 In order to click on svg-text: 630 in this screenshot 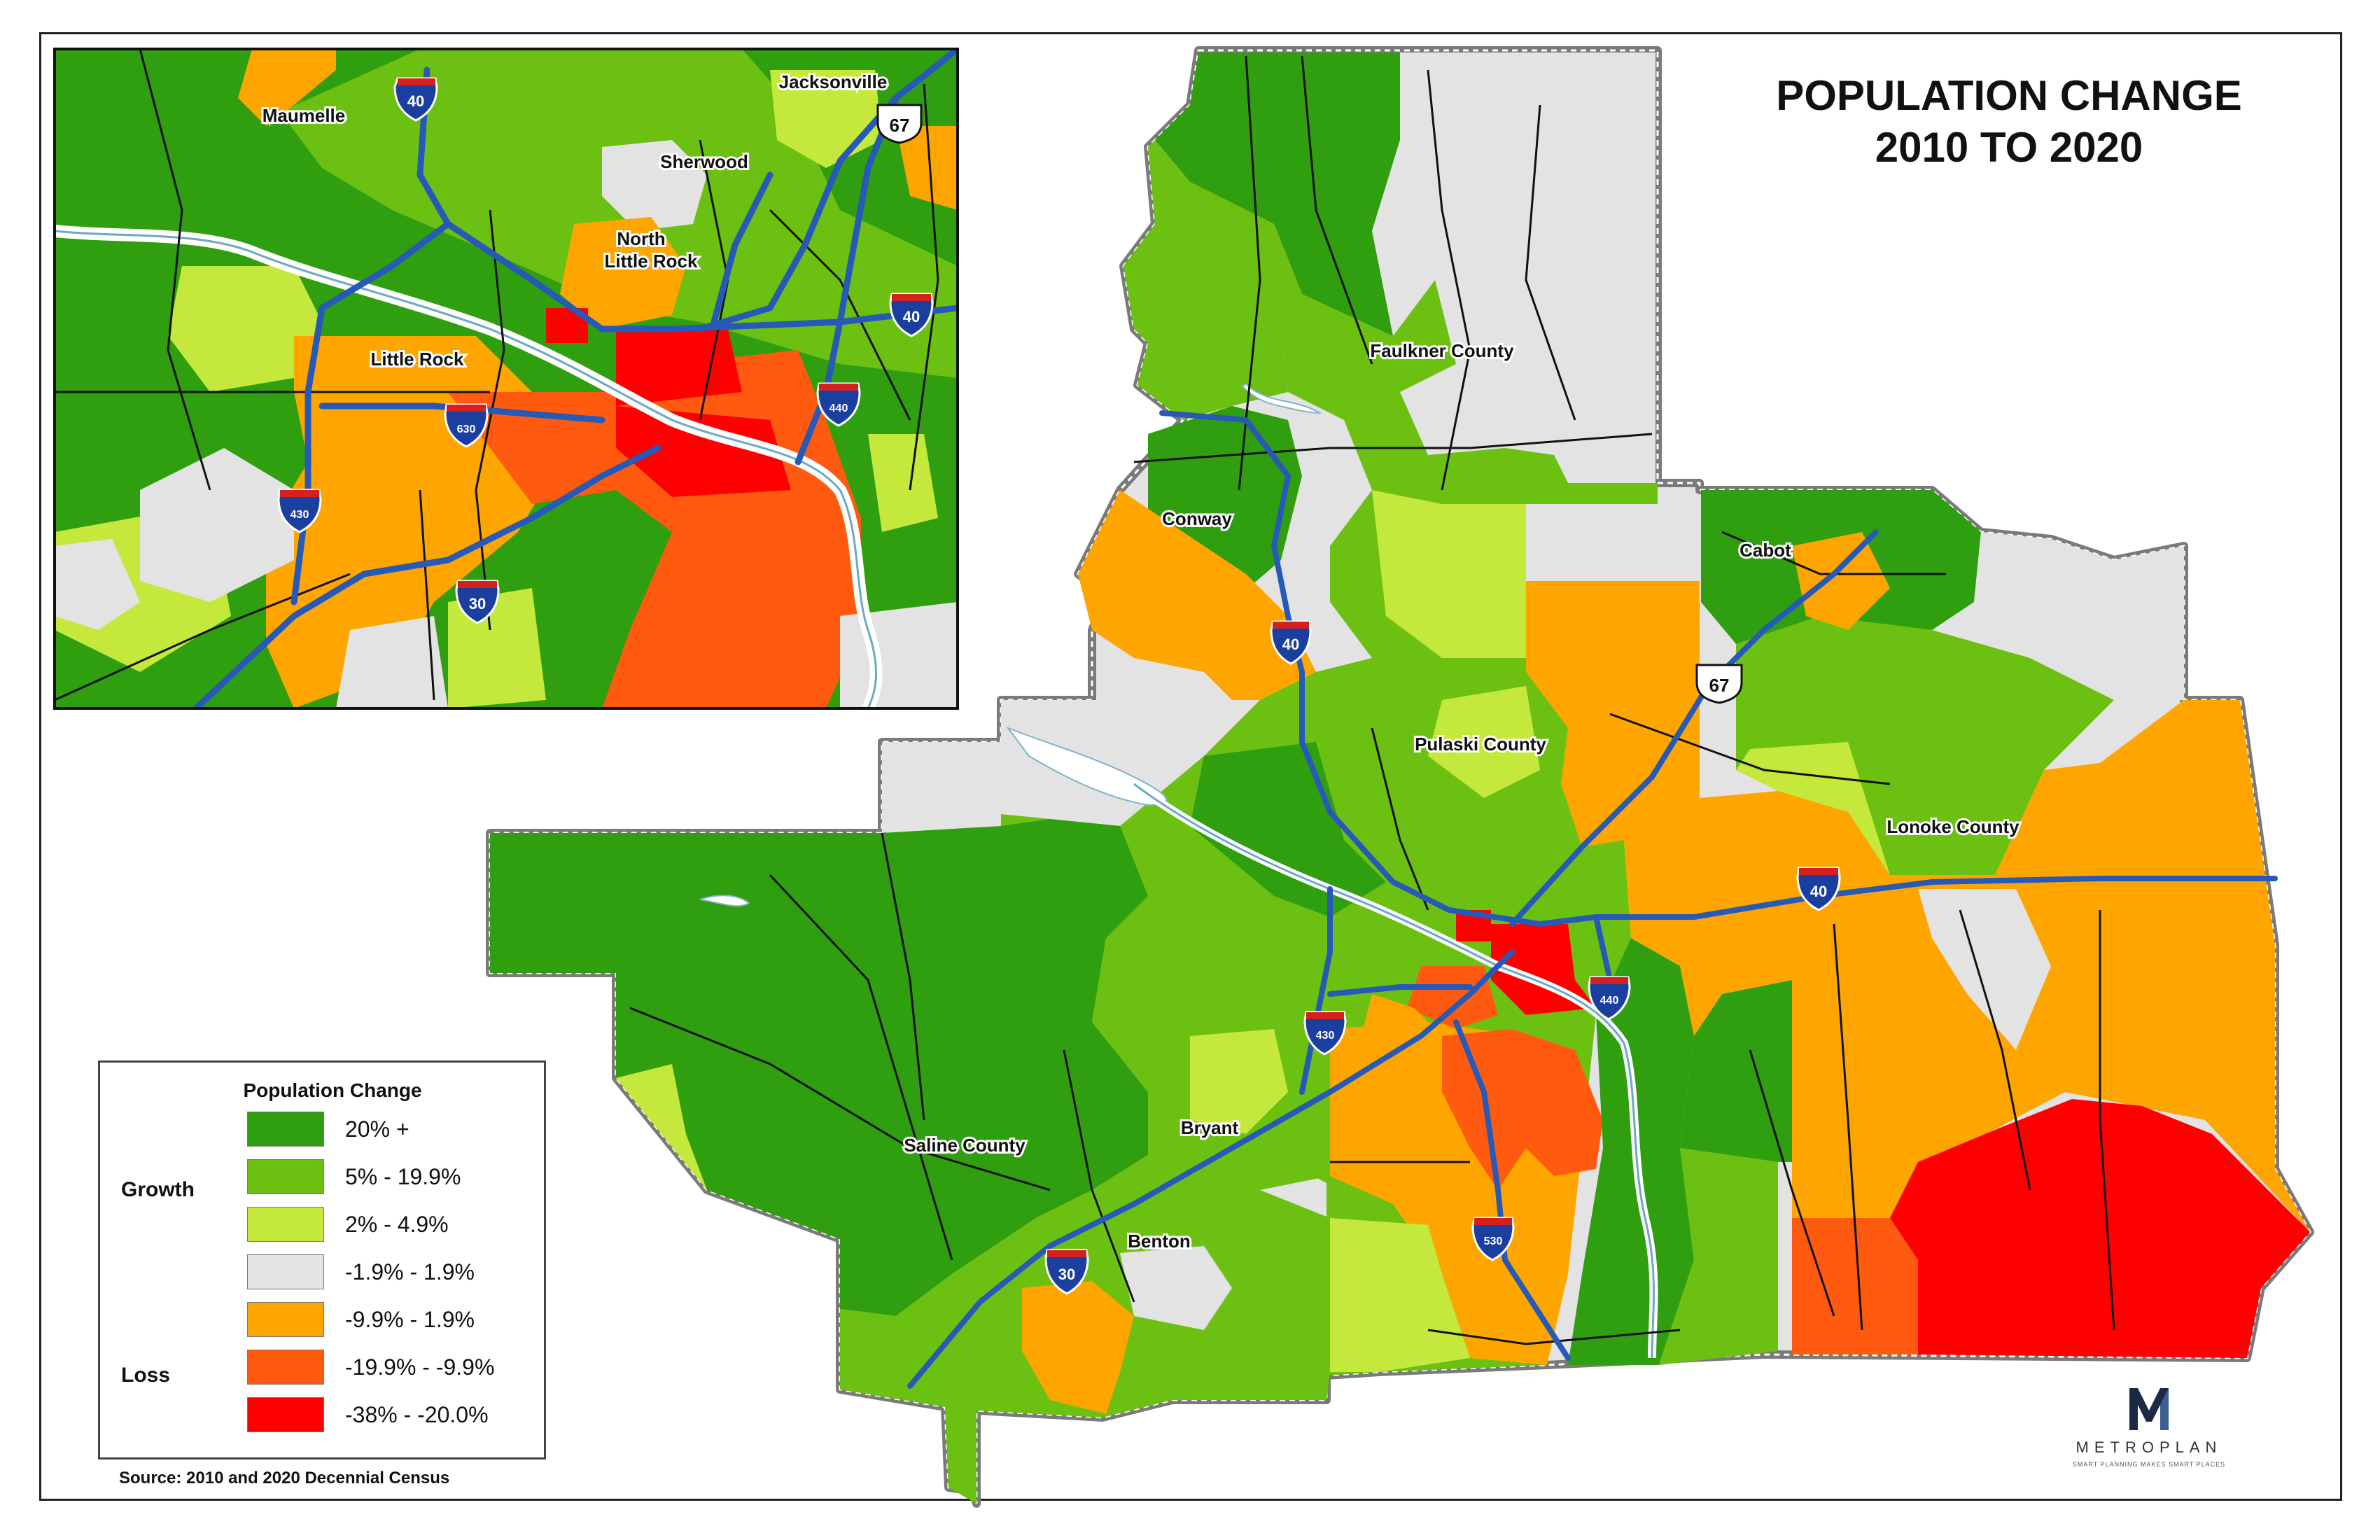, I will do `click(466, 429)`.